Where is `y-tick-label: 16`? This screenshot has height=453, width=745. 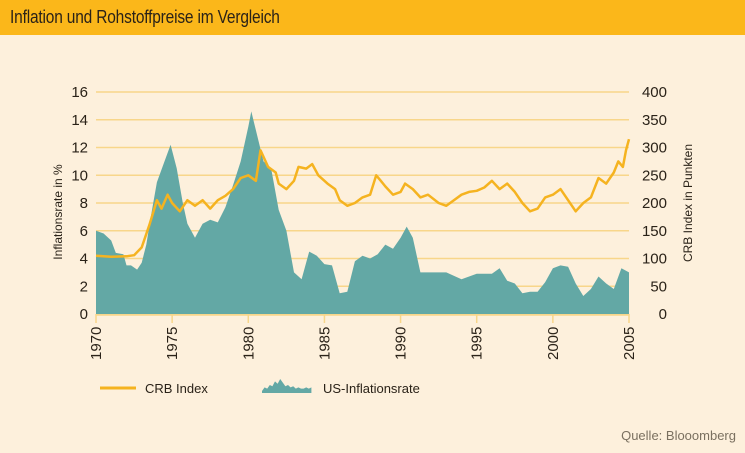 y-tick-label: 16 is located at coordinates (79, 92).